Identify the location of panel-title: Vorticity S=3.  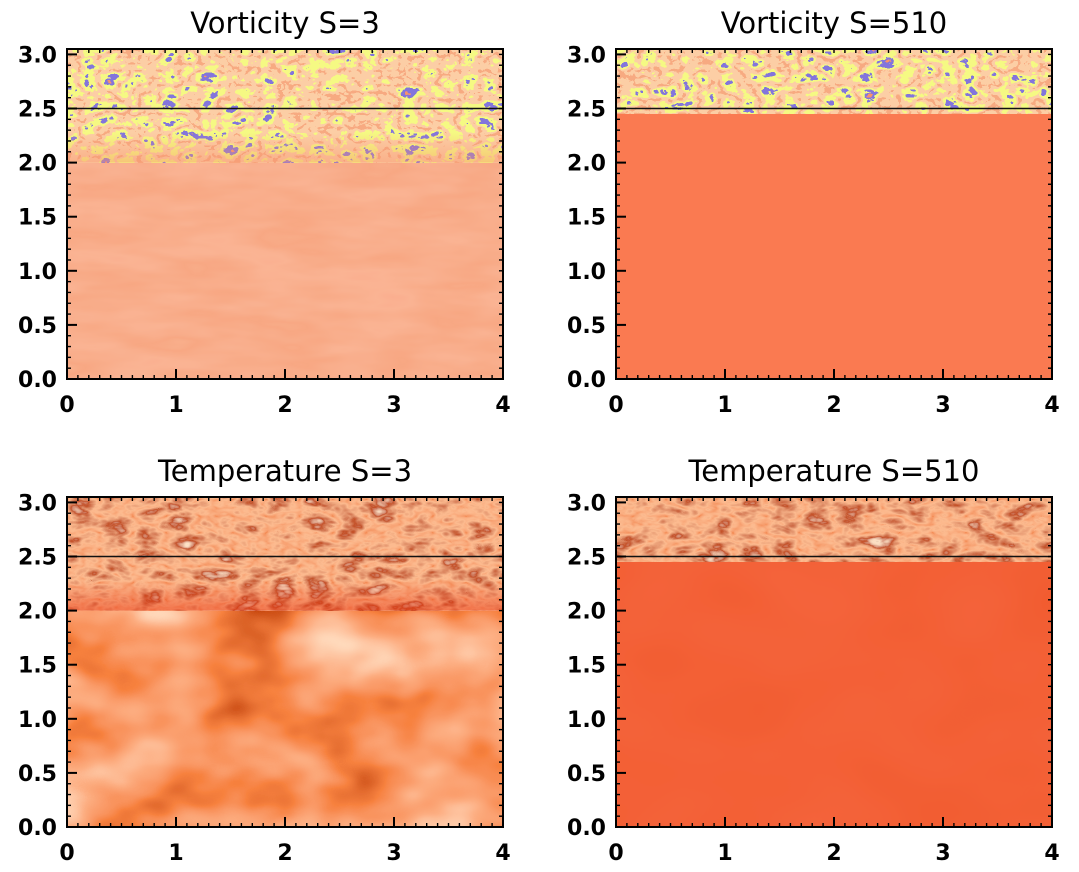
(285, 23).